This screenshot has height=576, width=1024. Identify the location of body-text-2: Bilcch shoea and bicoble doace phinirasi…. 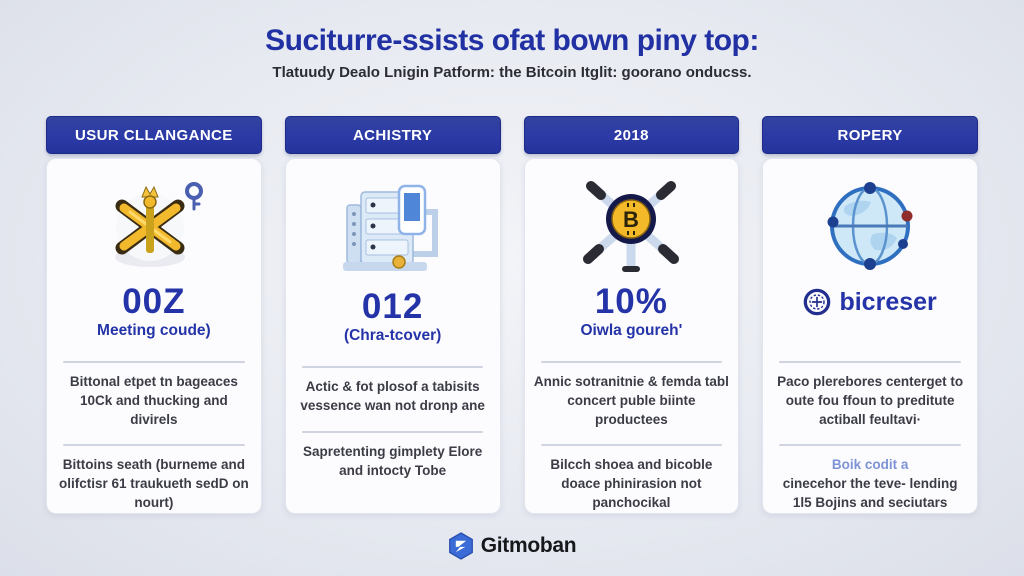
(631, 484).